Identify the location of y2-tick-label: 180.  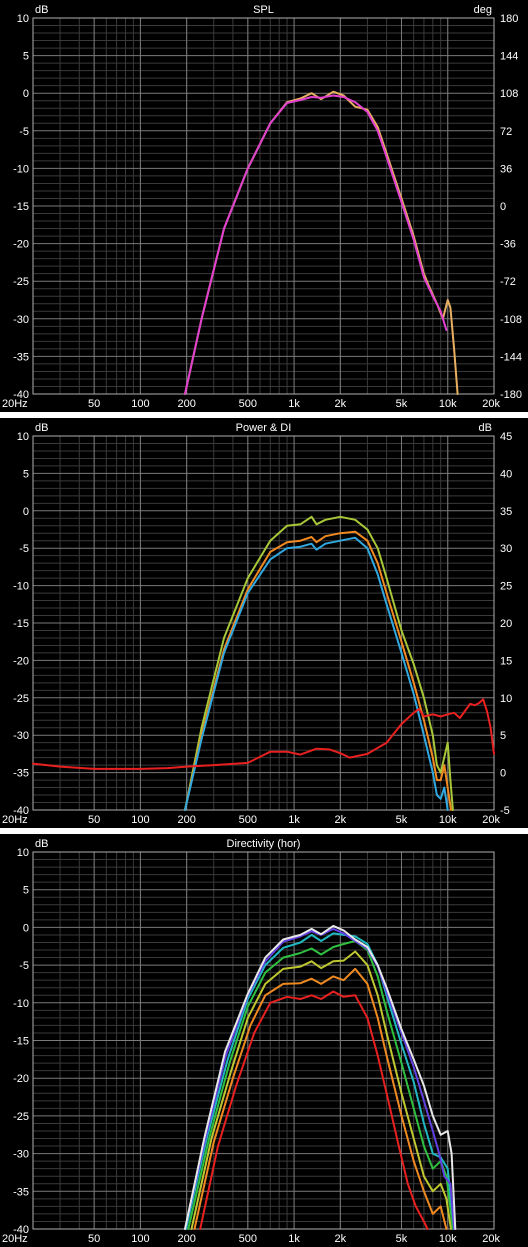
(509, 19).